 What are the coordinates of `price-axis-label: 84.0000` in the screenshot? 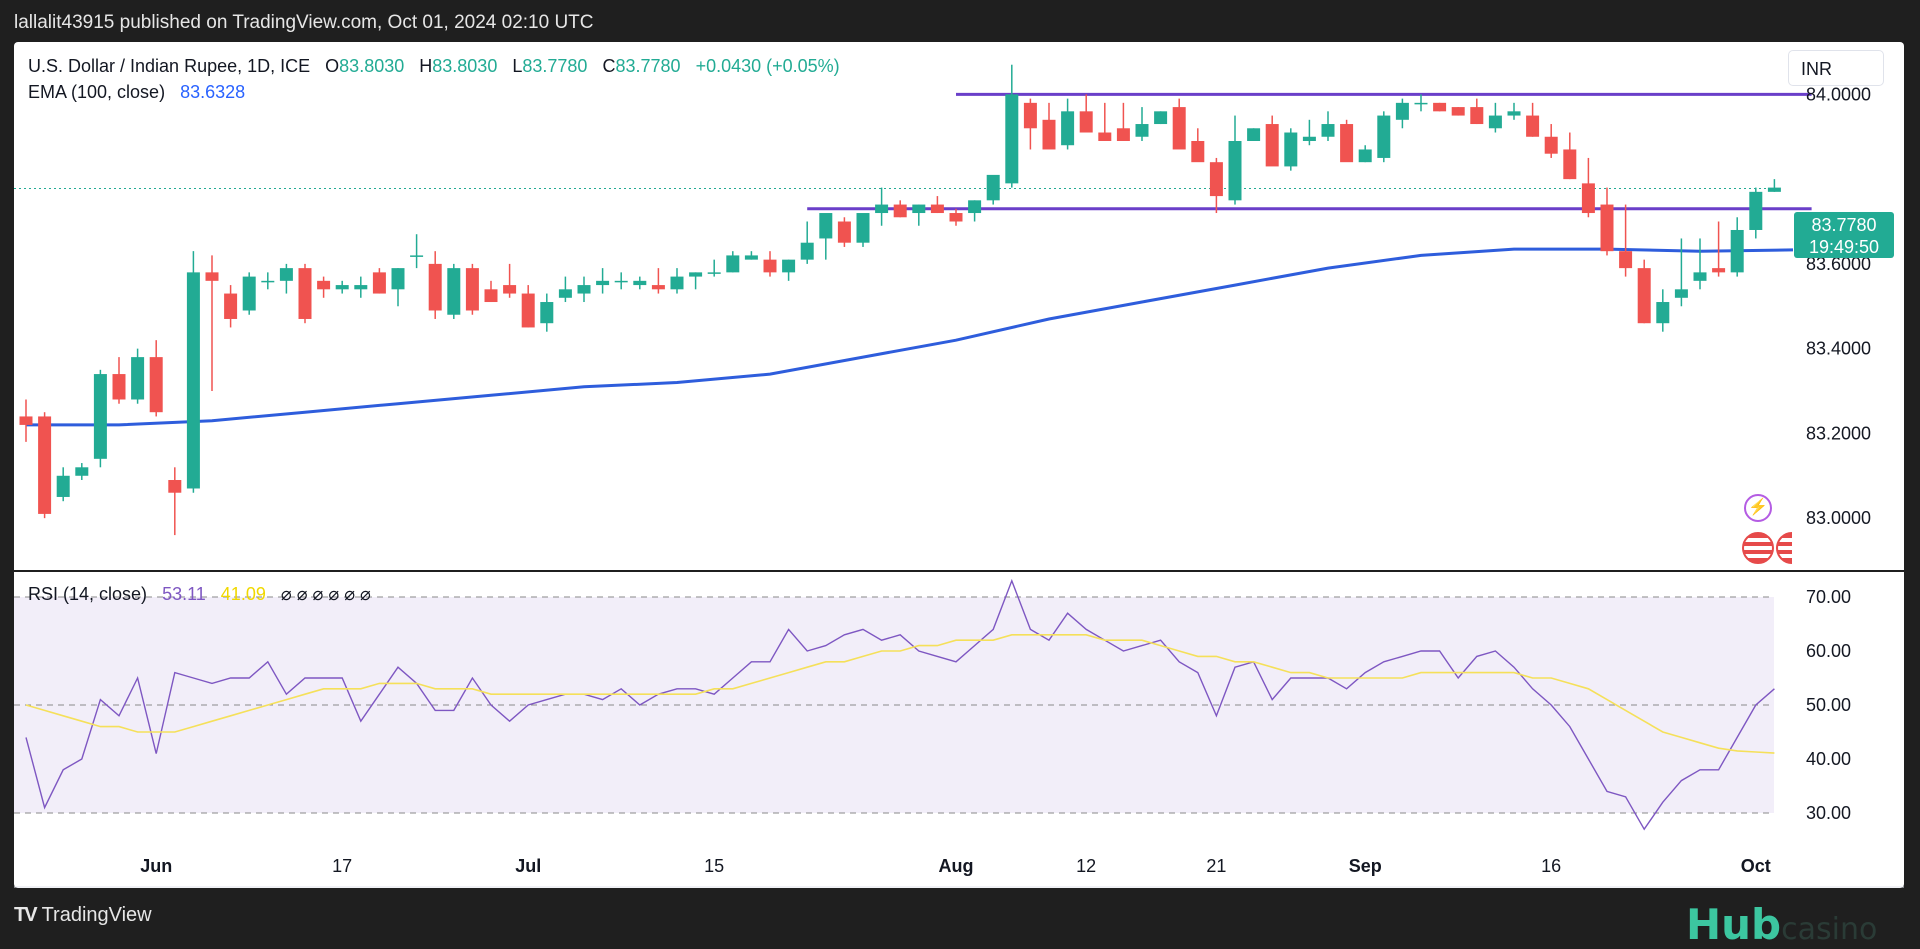 It's located at (1838, 94).